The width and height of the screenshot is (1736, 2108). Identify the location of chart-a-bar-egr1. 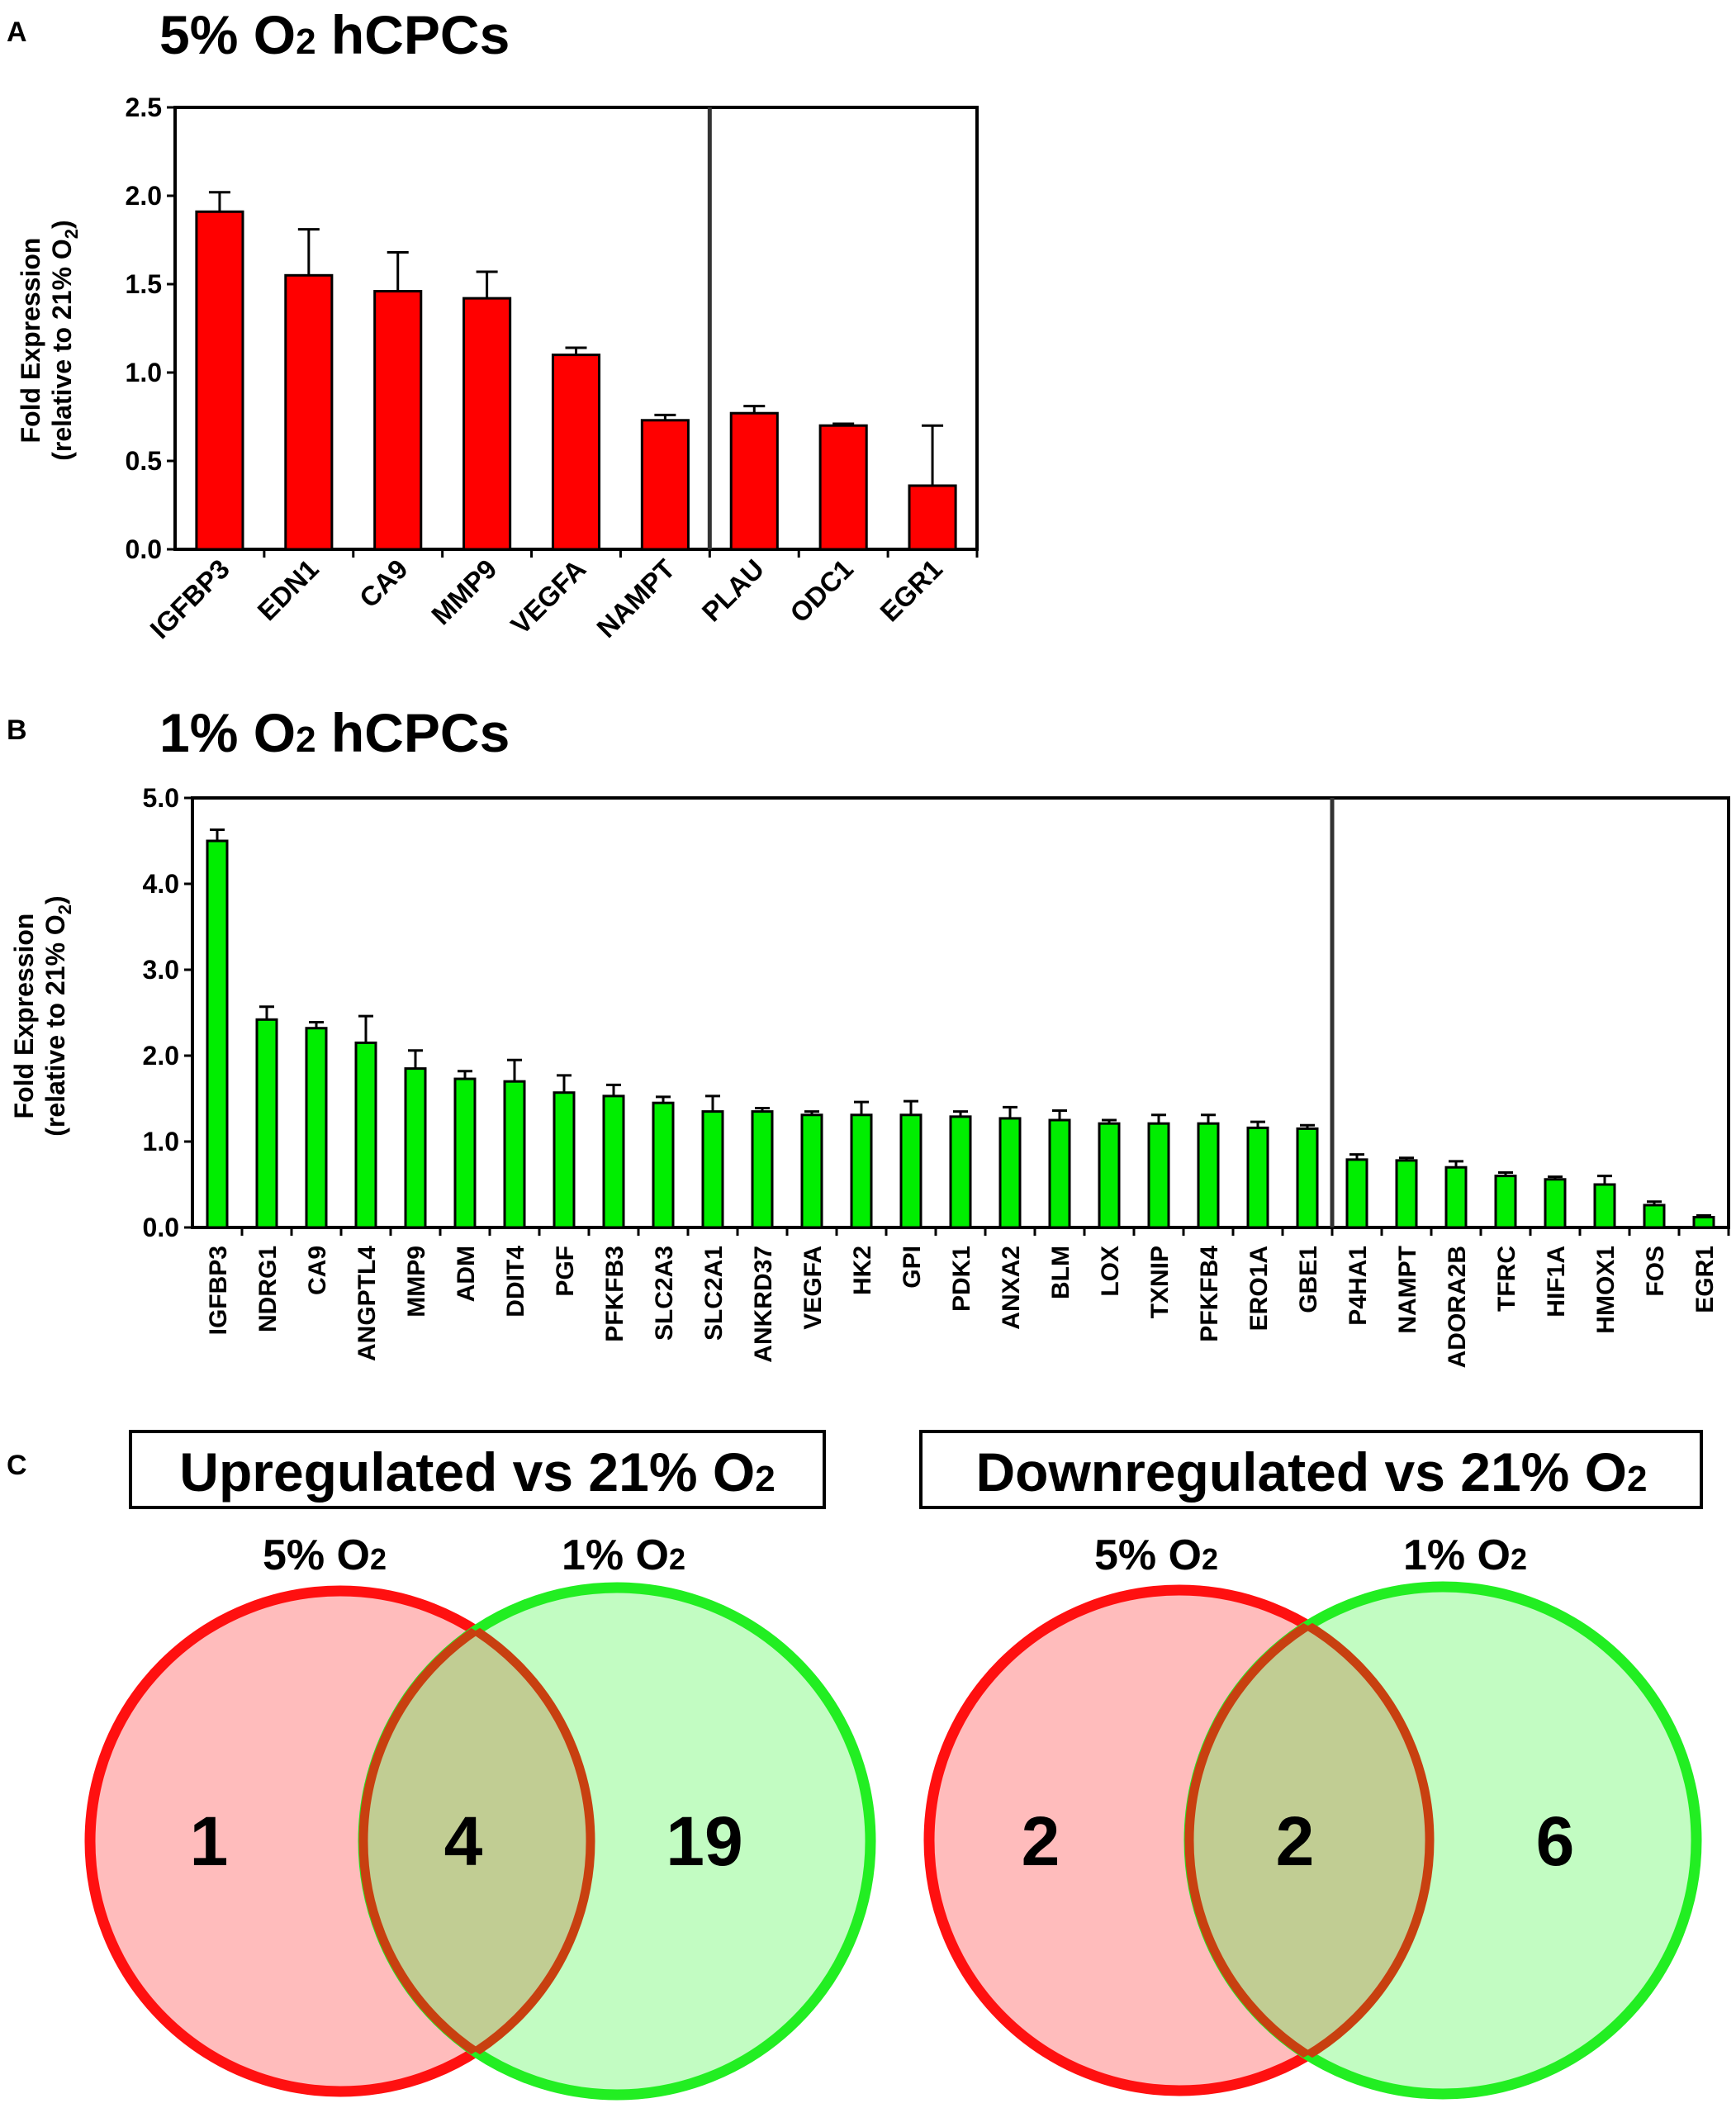
(932, 517).